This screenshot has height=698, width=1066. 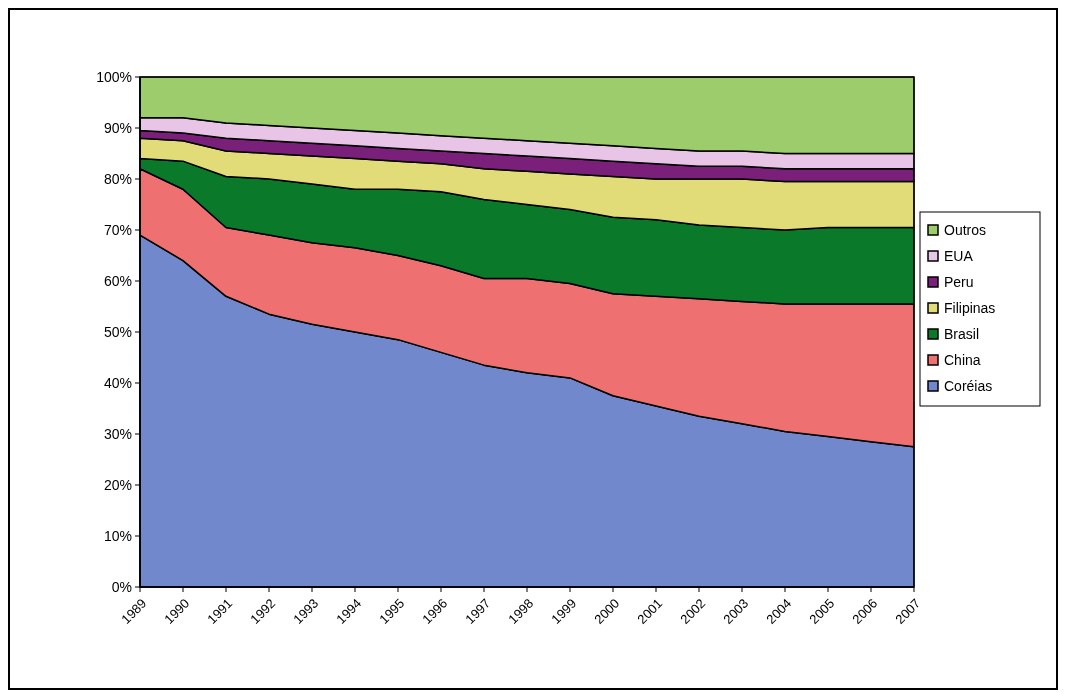 I want to click on legend-label: EUA, so click(x=959, y=255).